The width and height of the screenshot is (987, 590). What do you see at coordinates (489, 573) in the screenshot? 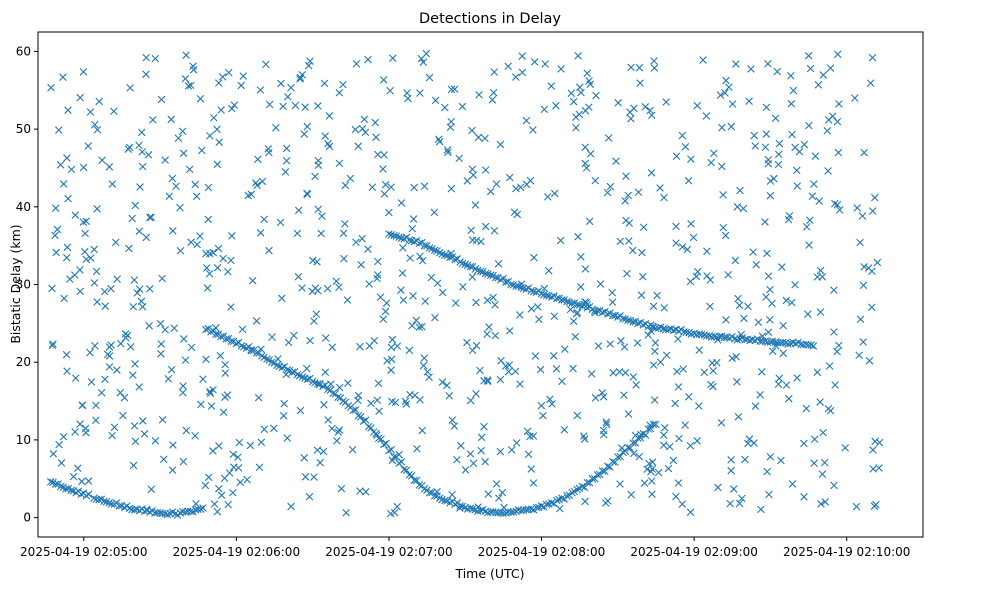
I see `x-axis-label: Time (UTC)` at bounding box center [489, 573].